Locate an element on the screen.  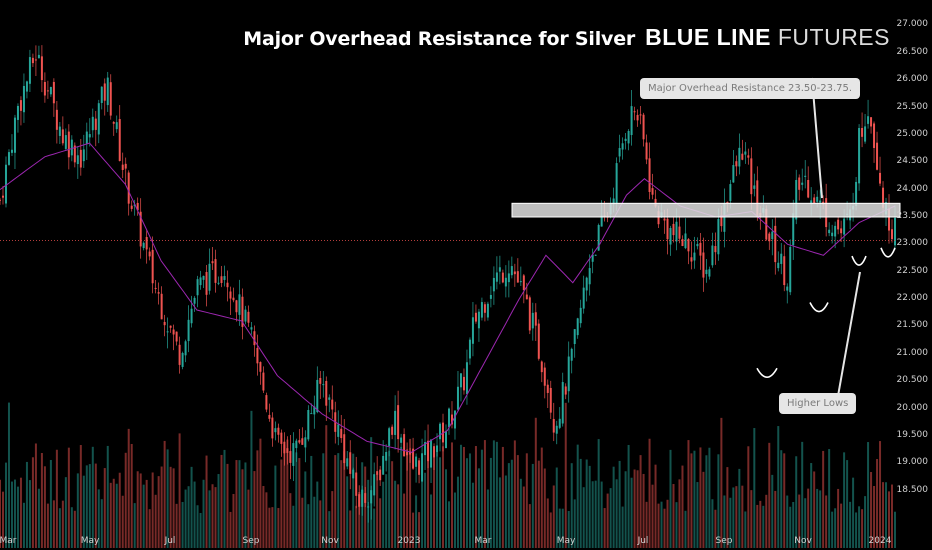
y-tick-label: 18.500 is located at coordinates (912, 489).